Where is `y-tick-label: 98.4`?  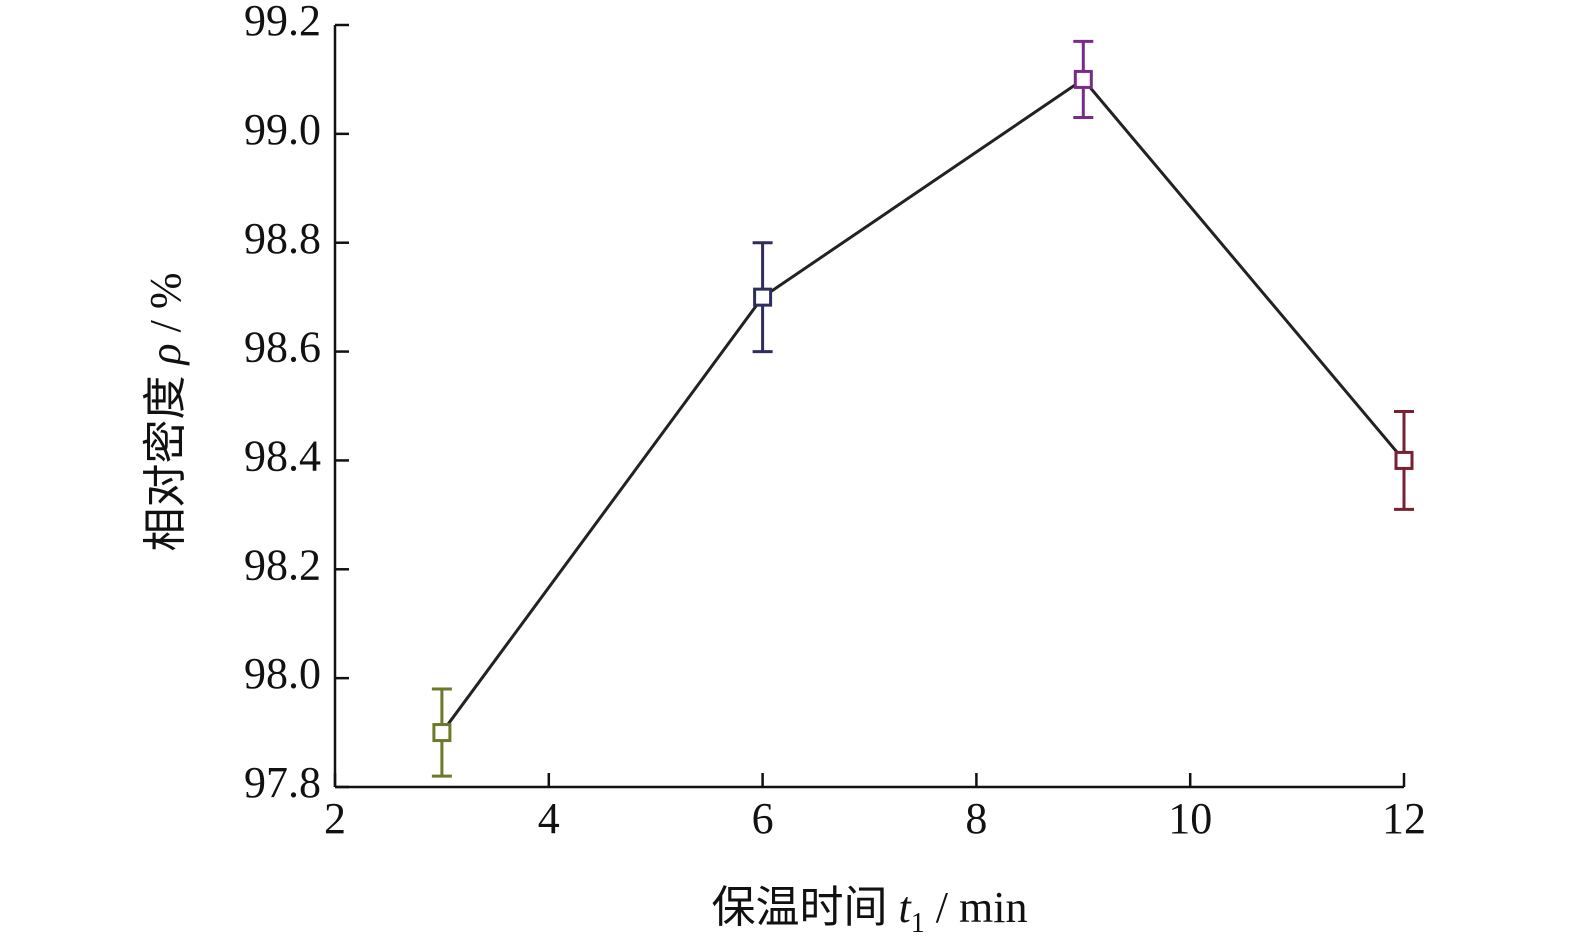
y-tick-label: 98.4 is located at coordinates (282, 456).